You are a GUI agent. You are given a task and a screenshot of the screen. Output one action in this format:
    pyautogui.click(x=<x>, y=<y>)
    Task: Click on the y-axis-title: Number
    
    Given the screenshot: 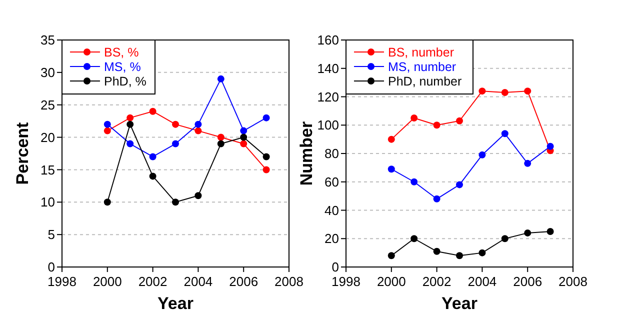 What is the action you would take?
    pyautogui.click(x=306, y=153)
    